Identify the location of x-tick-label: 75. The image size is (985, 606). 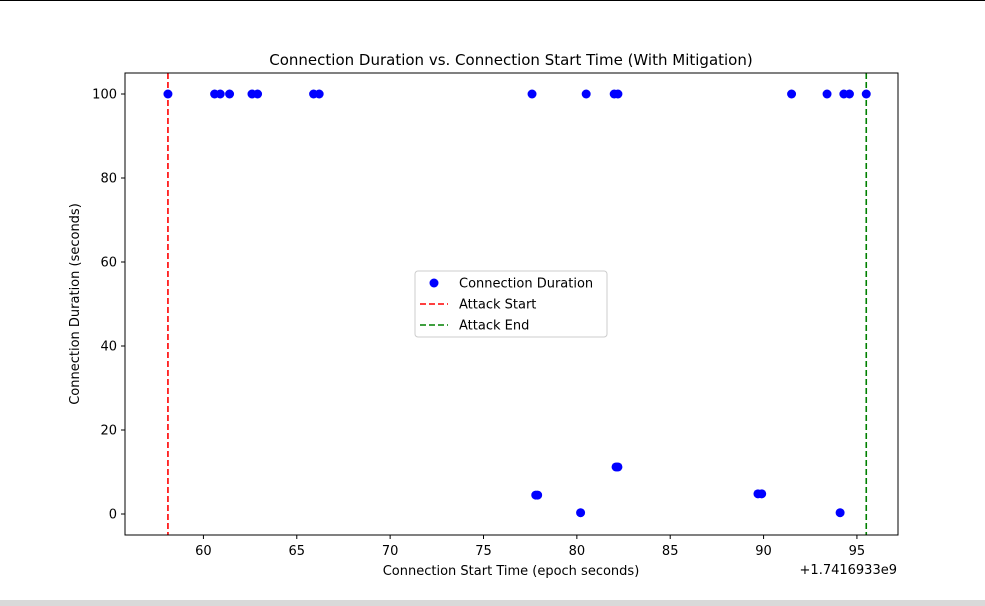
(483, 551).